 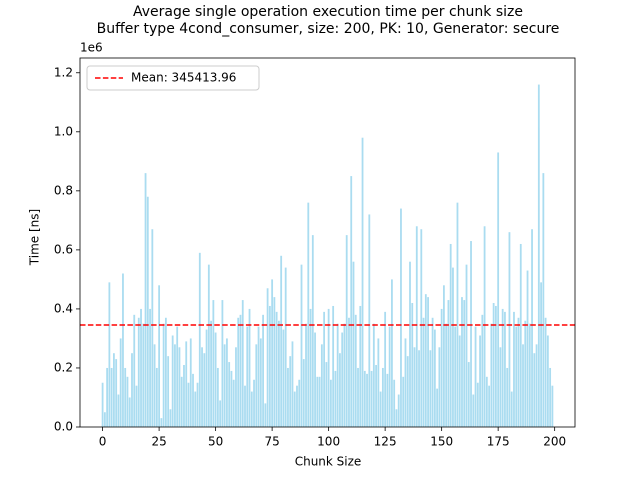 What do you see at coordinates (183, 78) in the screenshot?
I see `legend-label: Mean: 345413.96` at bounding box center [183, 78].